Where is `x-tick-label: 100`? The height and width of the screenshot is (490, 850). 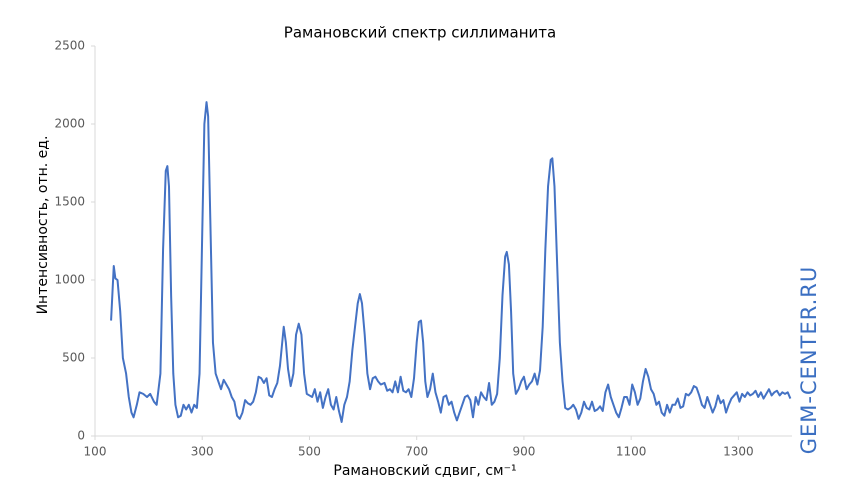
x-tick-label: 100 is located at coordinates (95, 452).